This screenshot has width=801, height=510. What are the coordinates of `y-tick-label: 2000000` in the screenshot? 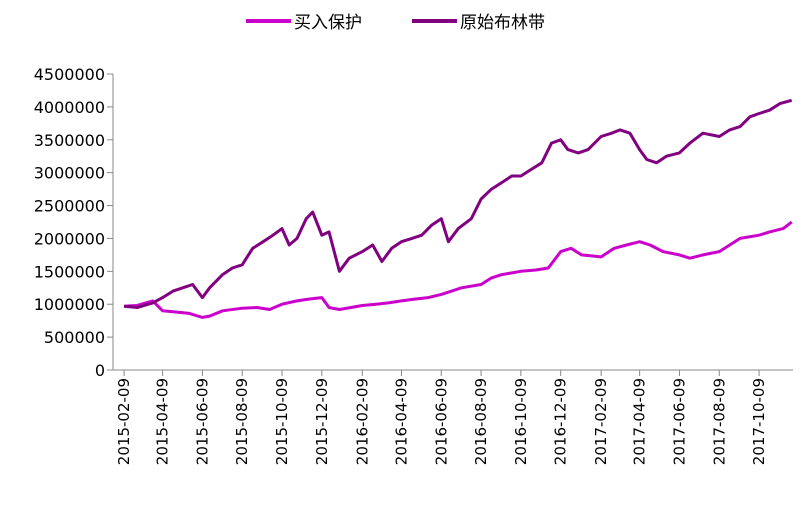 It's located at (69, 238).